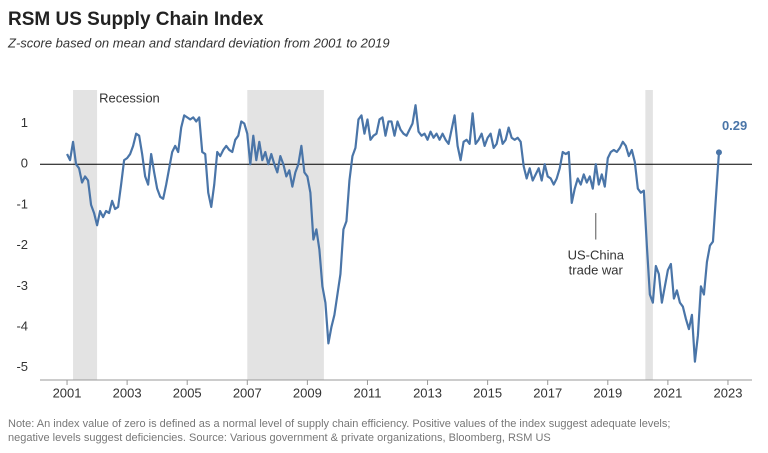 Image resolution: width=768 pixels, height=453 pixels. I want to click on x-tick-label: 2001, so click(67, 392).